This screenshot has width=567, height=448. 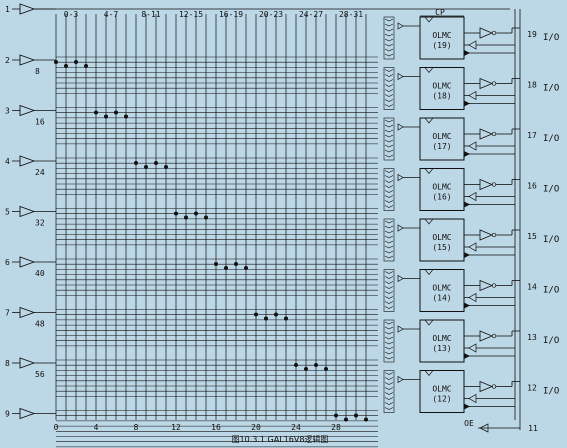 I want to click on olmc-number-label: (12), so click(x=441, y=399).